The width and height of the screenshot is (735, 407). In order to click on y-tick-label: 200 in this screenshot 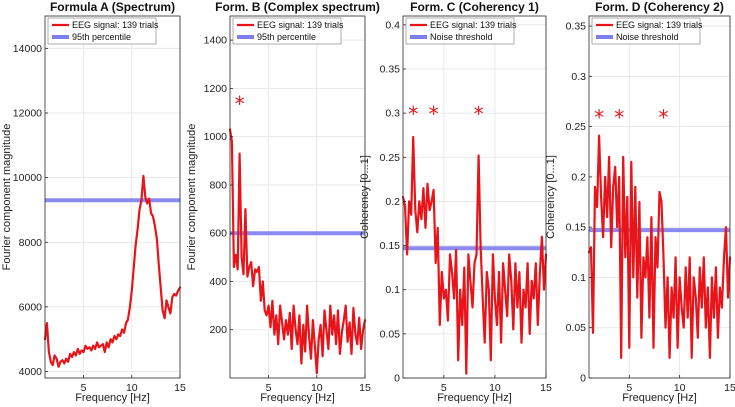, I will do `click(218, 330)`.